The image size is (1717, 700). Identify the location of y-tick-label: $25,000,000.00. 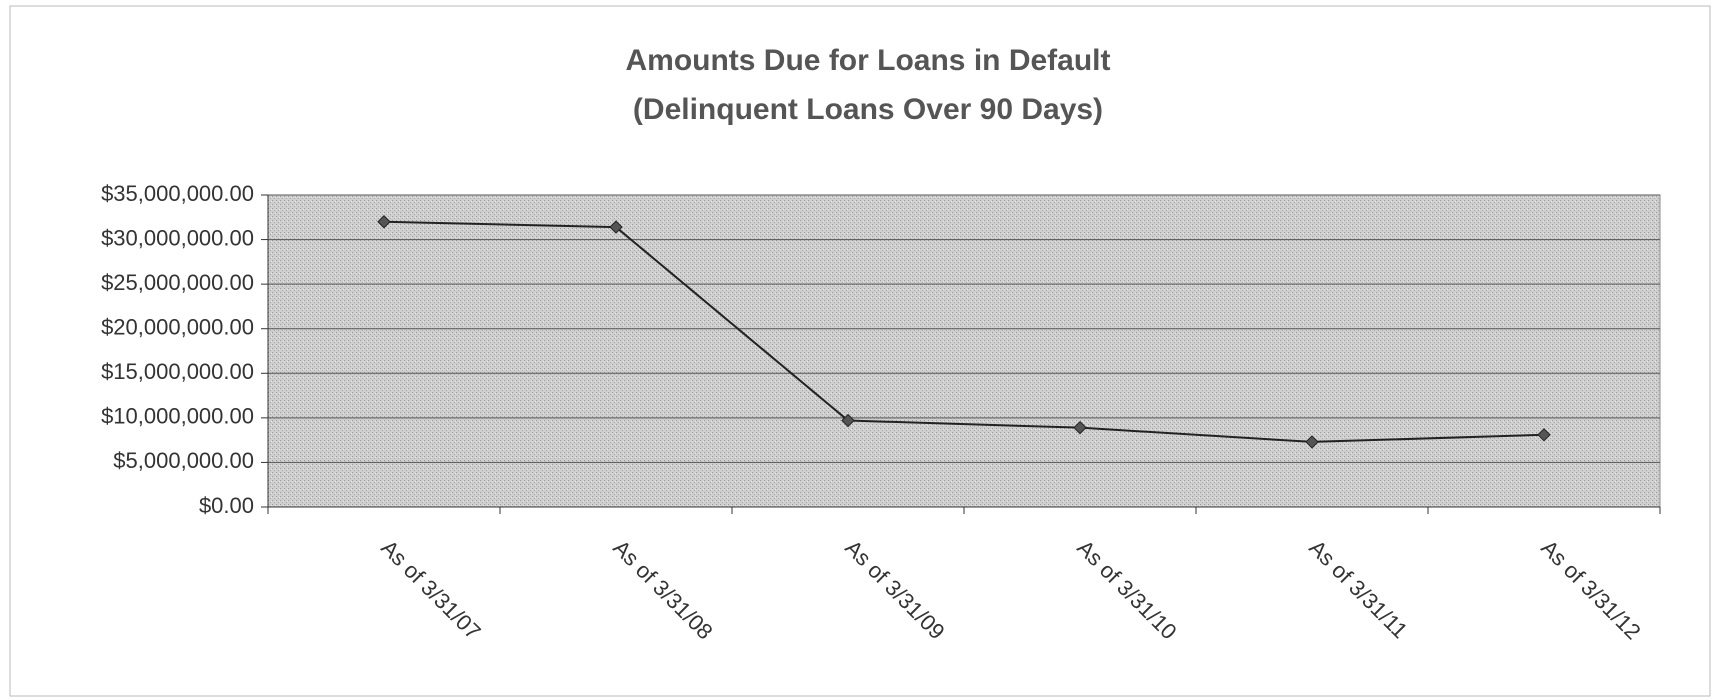
(177, 282).